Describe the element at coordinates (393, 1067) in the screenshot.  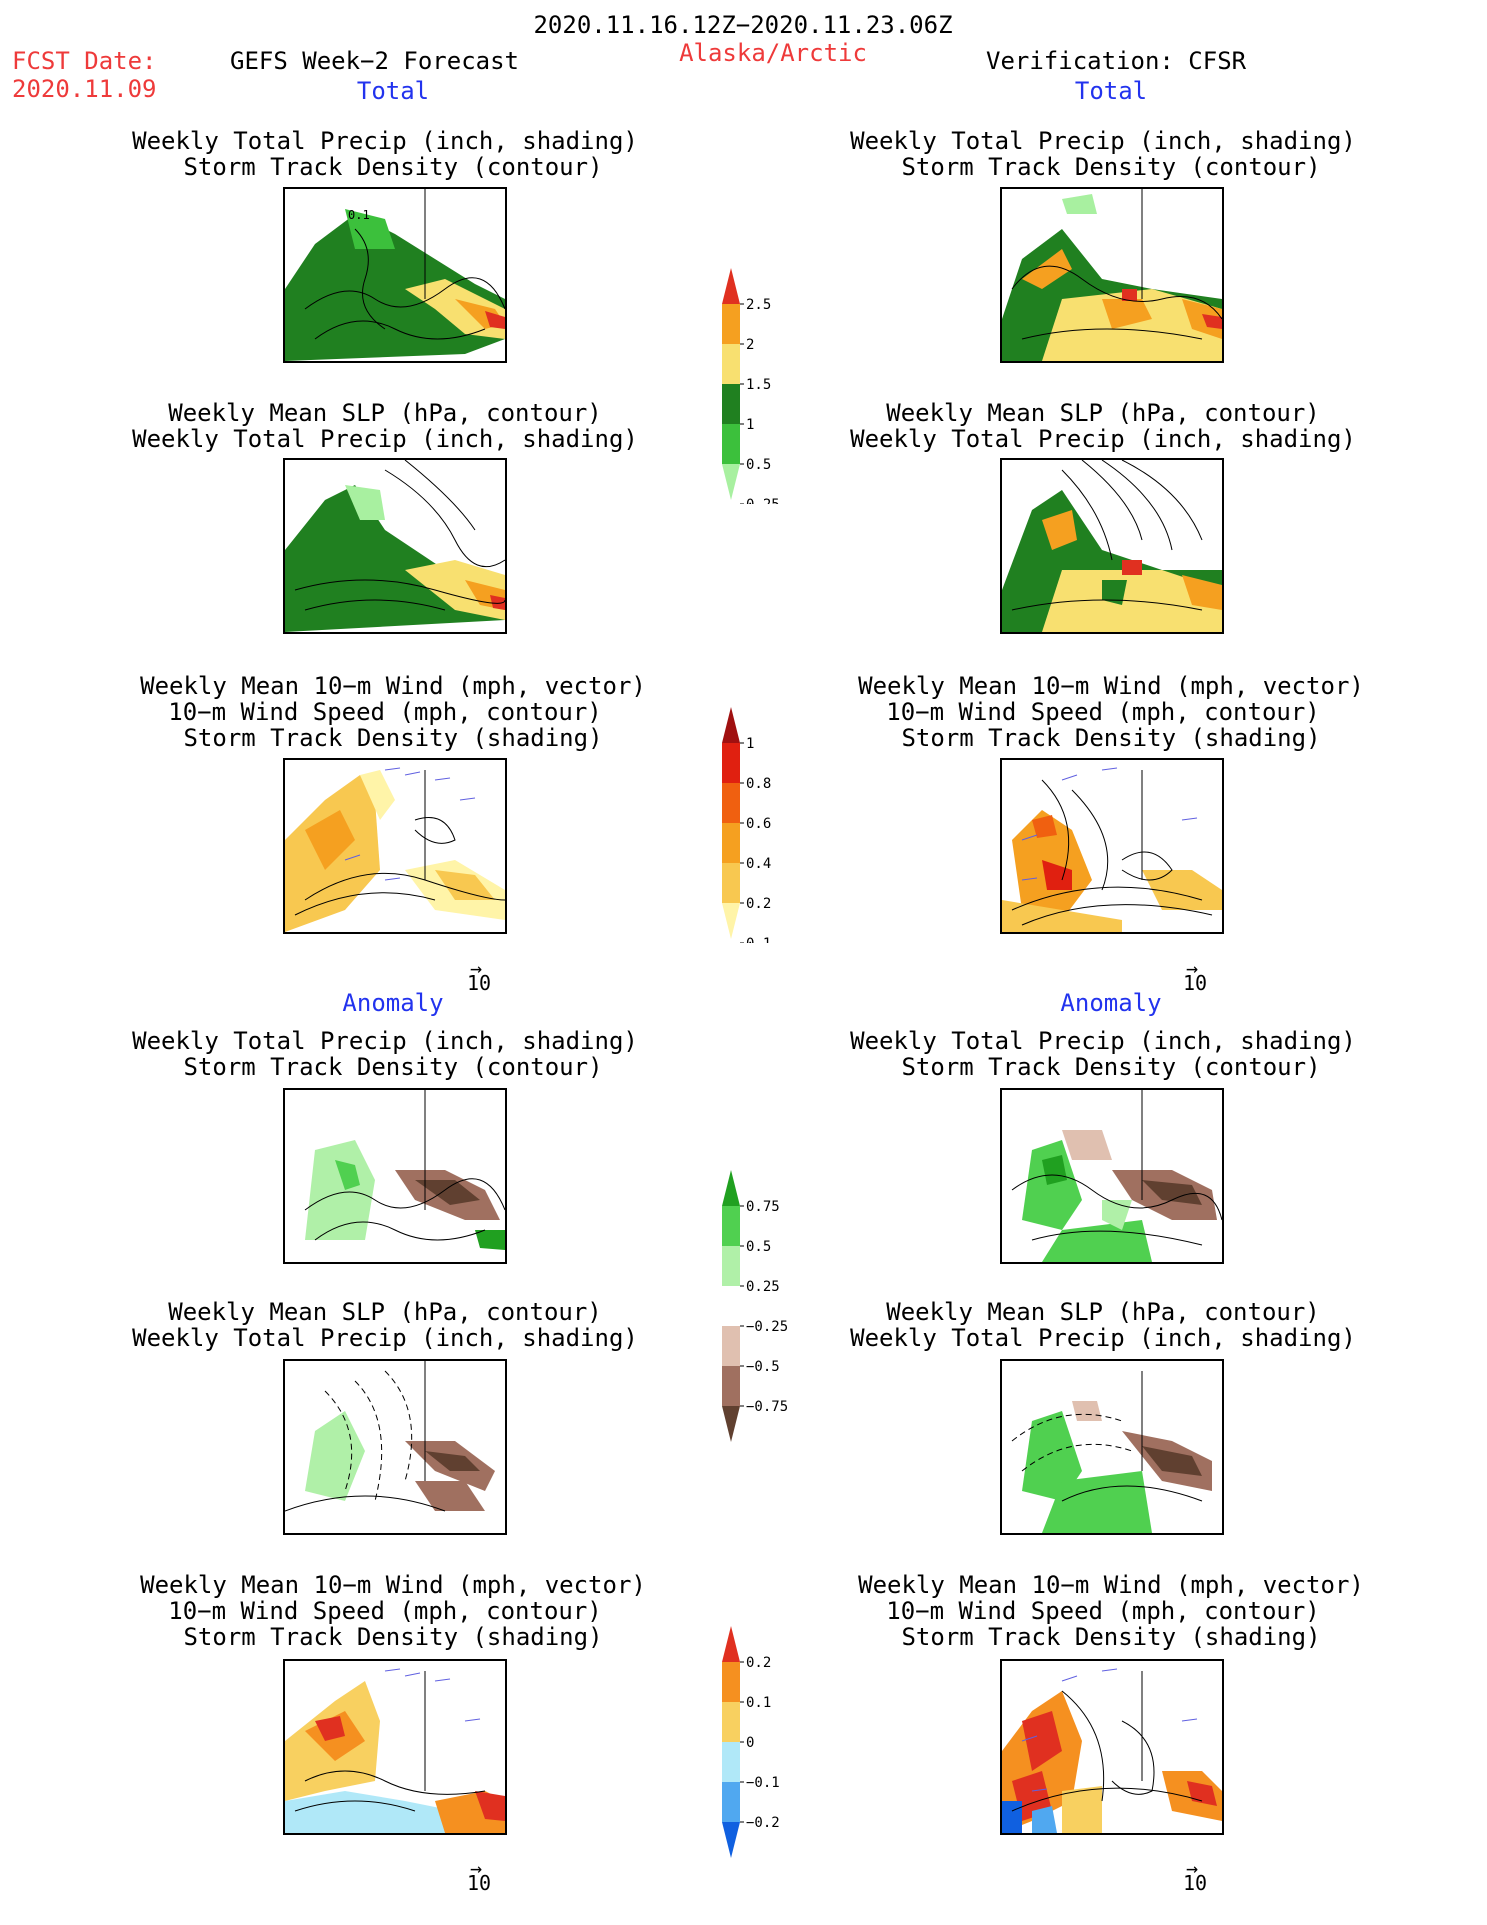
I see `title-l4-b: Storm Track Density (contour)` at that location.